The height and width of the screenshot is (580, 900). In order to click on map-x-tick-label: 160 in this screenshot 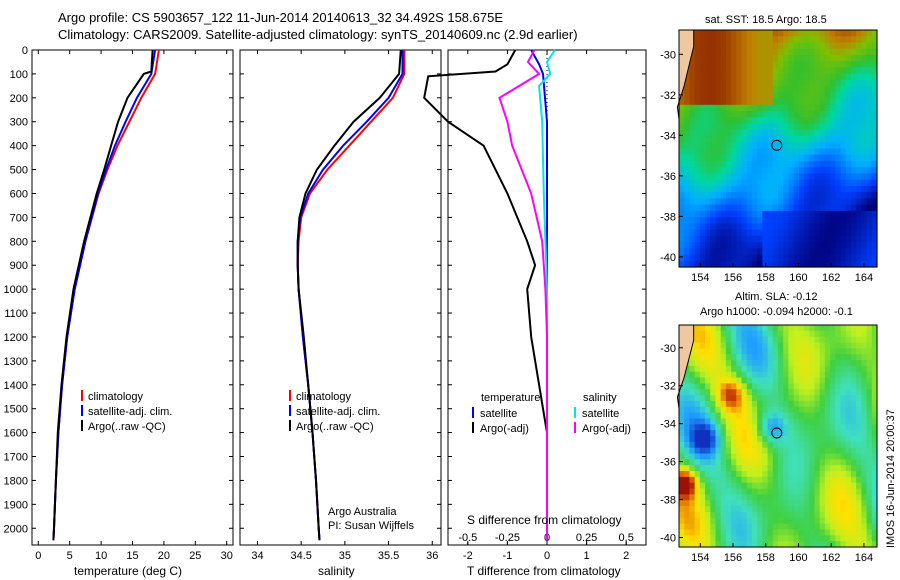, I will do `click(798, 558)`.